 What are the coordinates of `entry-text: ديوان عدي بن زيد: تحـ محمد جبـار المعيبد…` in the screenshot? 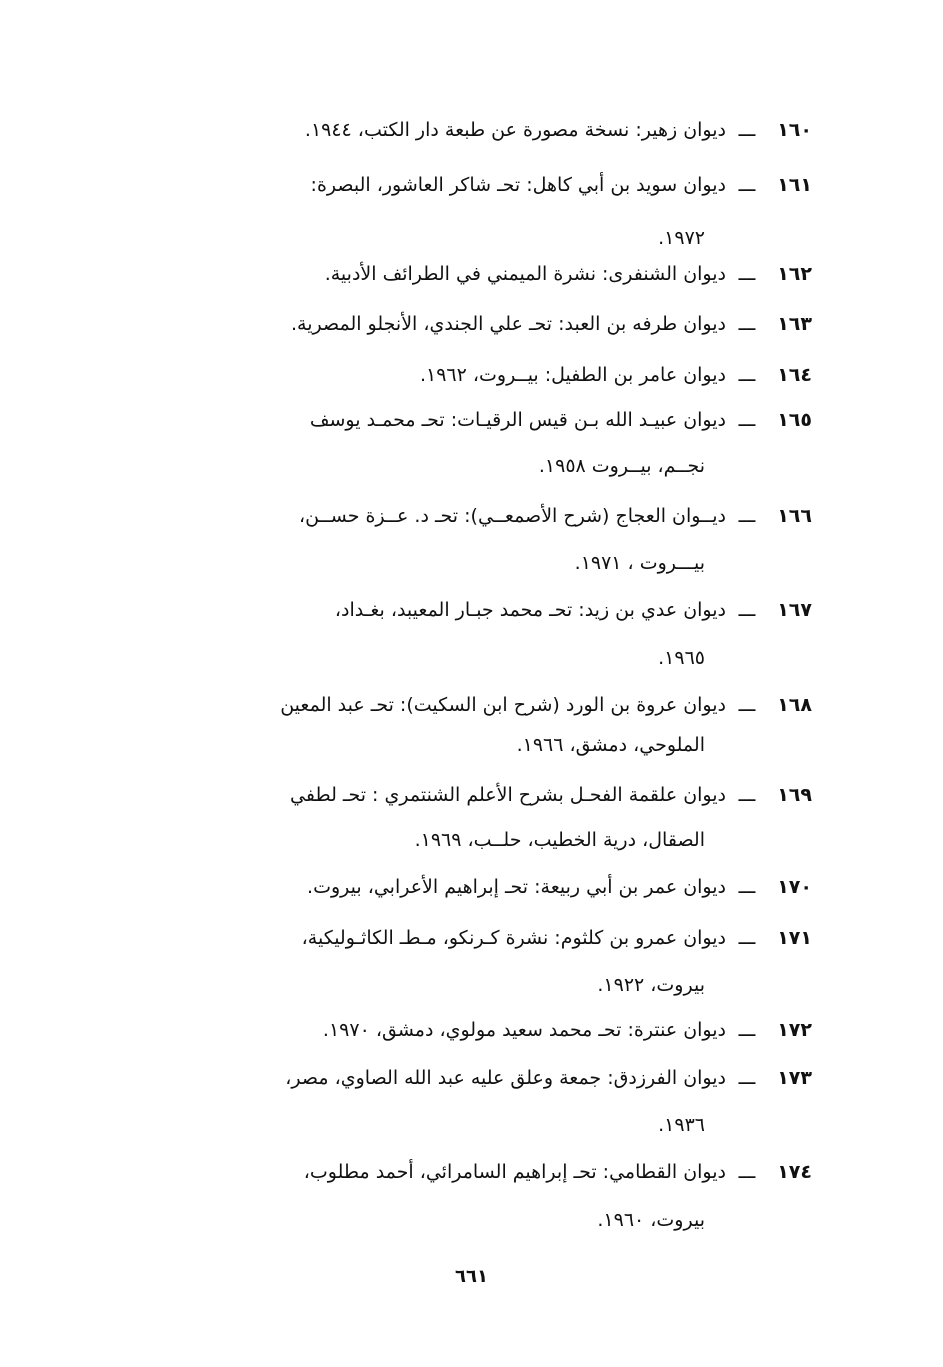 It's located at (530, 610).